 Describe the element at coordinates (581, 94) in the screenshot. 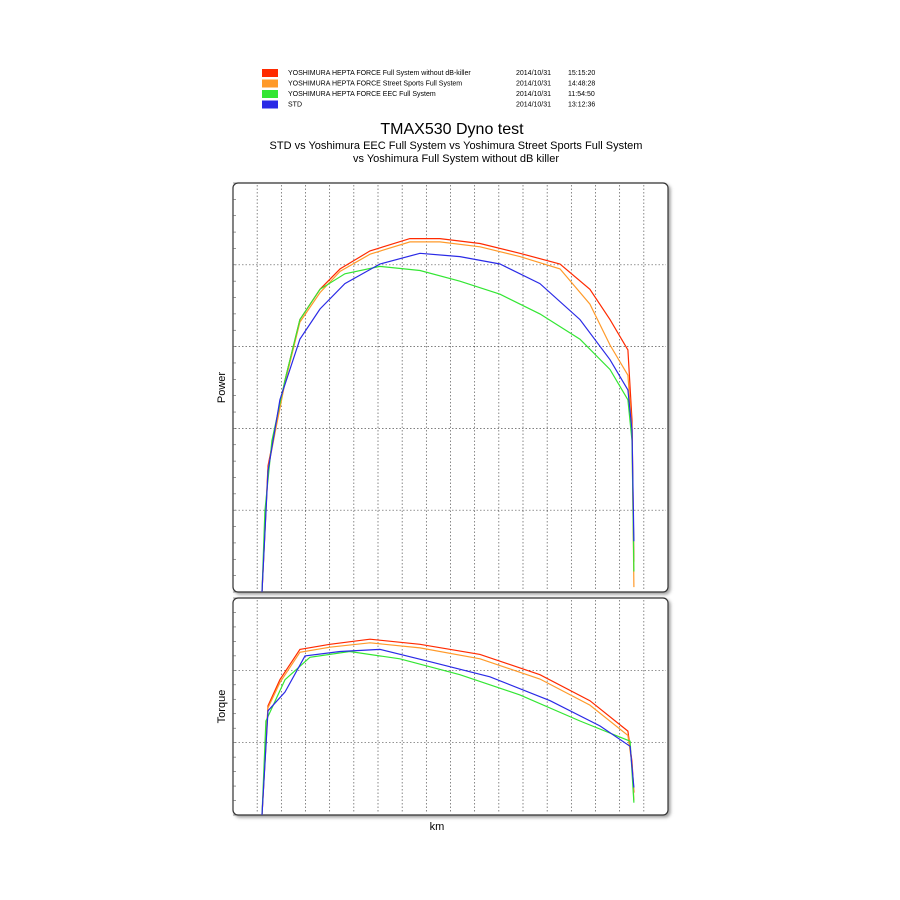

I see `legend-time: 11:54:50` at that location.